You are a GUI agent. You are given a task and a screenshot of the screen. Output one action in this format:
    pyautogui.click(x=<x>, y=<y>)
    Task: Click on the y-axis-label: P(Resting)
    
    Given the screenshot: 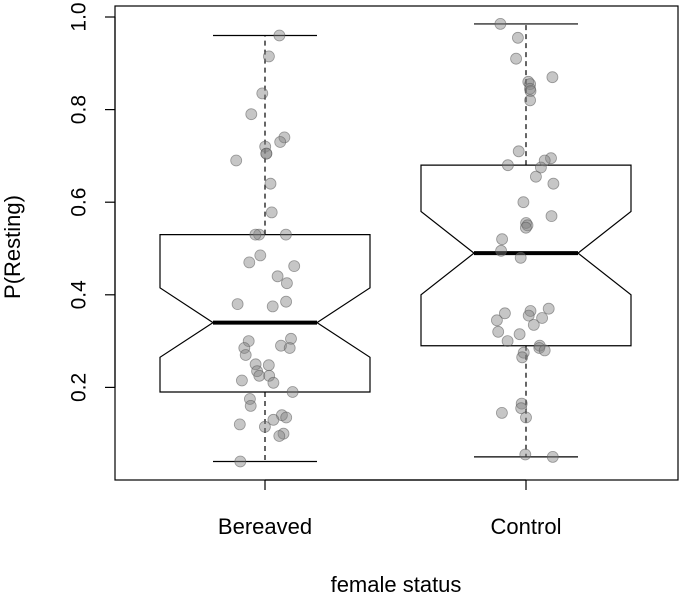 What is the action you would take?
    pyautogui.click(x=12, y=247)
    